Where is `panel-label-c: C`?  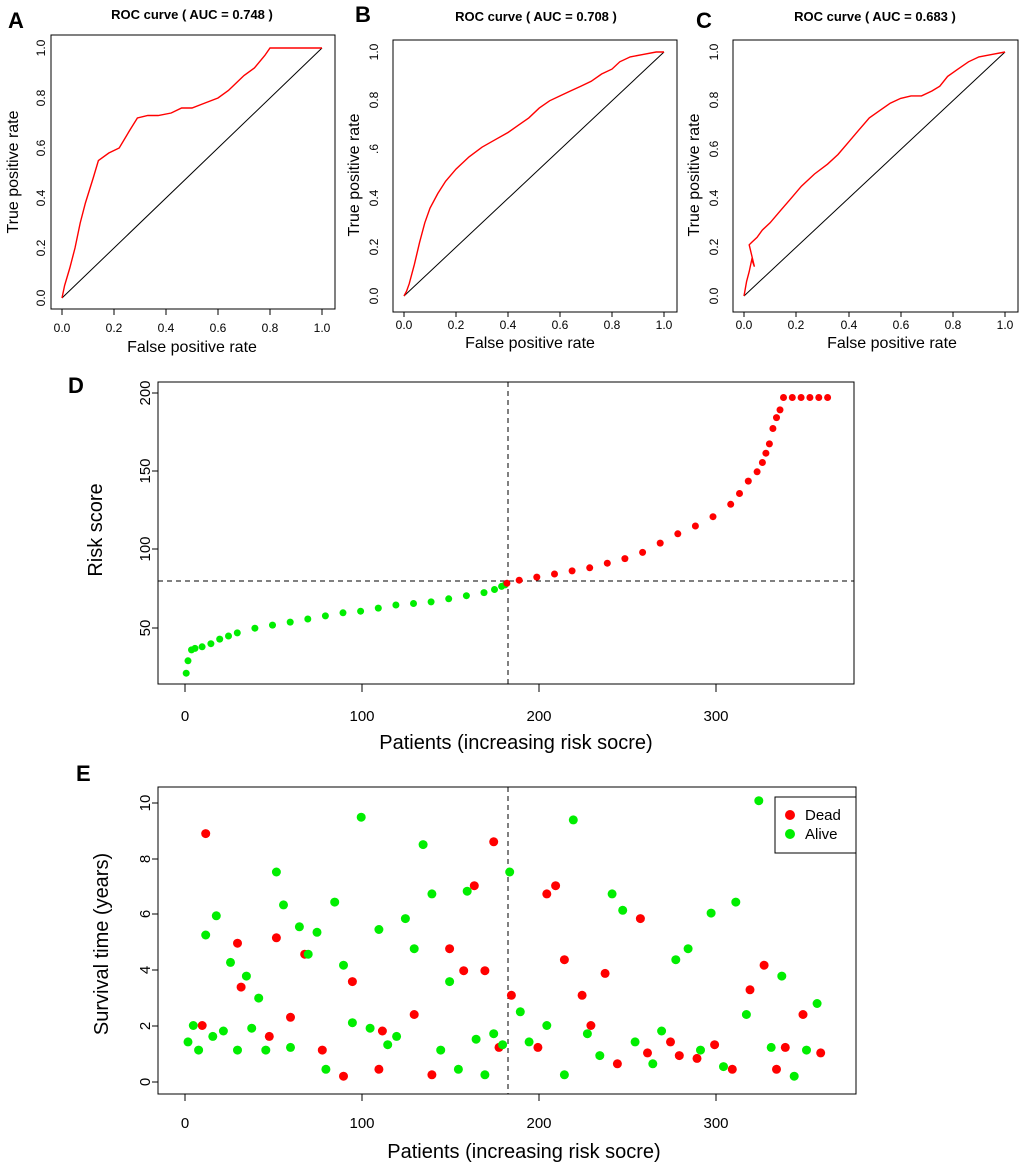
panel-label-c: C is located at coordinates (704, 20).